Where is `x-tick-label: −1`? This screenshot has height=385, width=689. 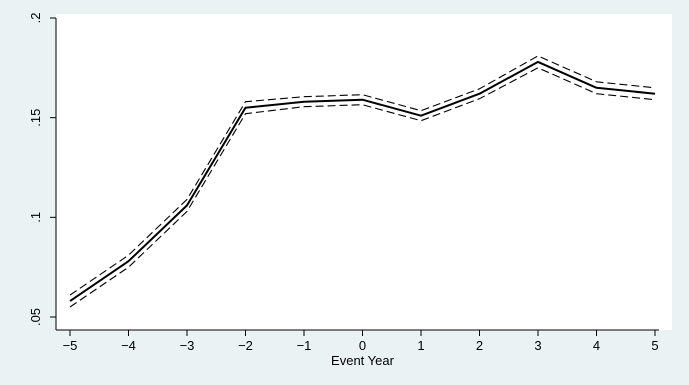
x-tick-label: −1 is located at coordinates (304, 345).